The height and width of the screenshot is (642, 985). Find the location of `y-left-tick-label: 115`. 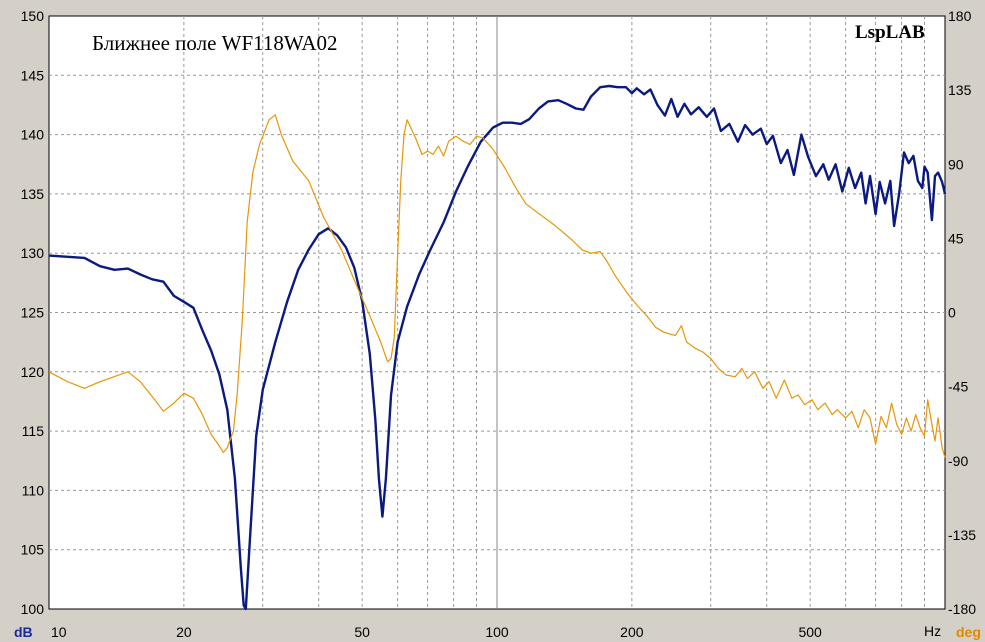

y-left-tick-label: 115 is located at coordinates (33, 431).